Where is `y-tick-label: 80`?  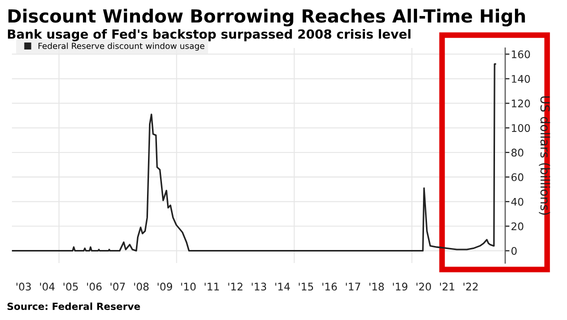 y-tick-label: 80 is located at coordinates (517, 152).